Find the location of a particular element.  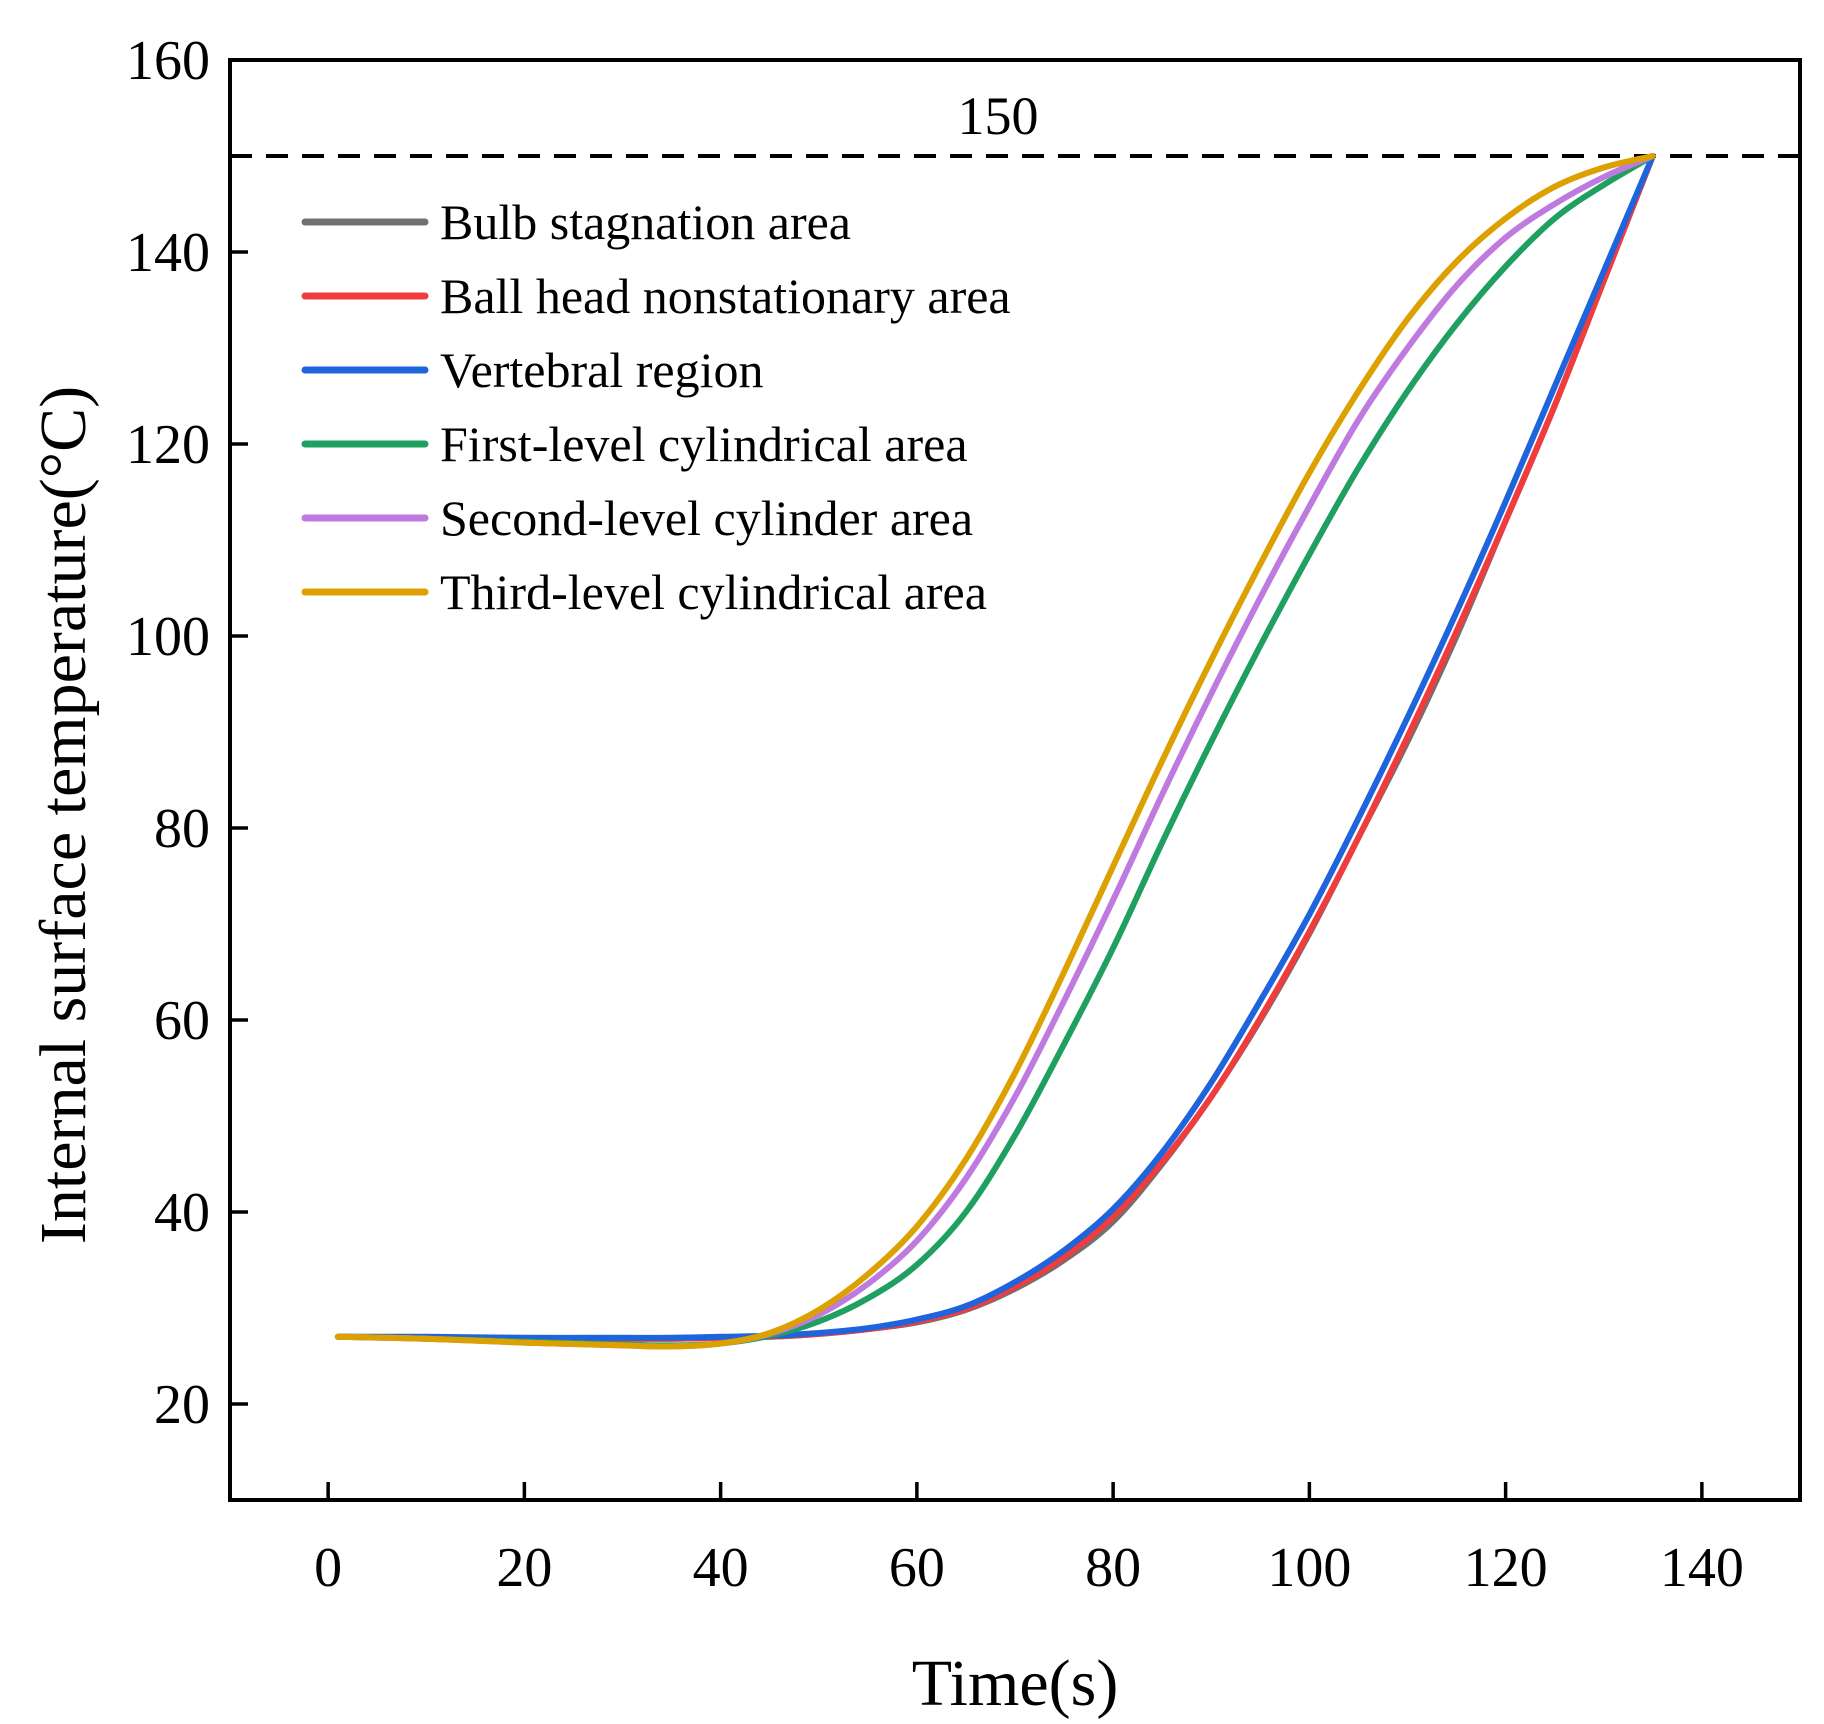

x-tick-label: 20 is located at coordinates (524, 1568).